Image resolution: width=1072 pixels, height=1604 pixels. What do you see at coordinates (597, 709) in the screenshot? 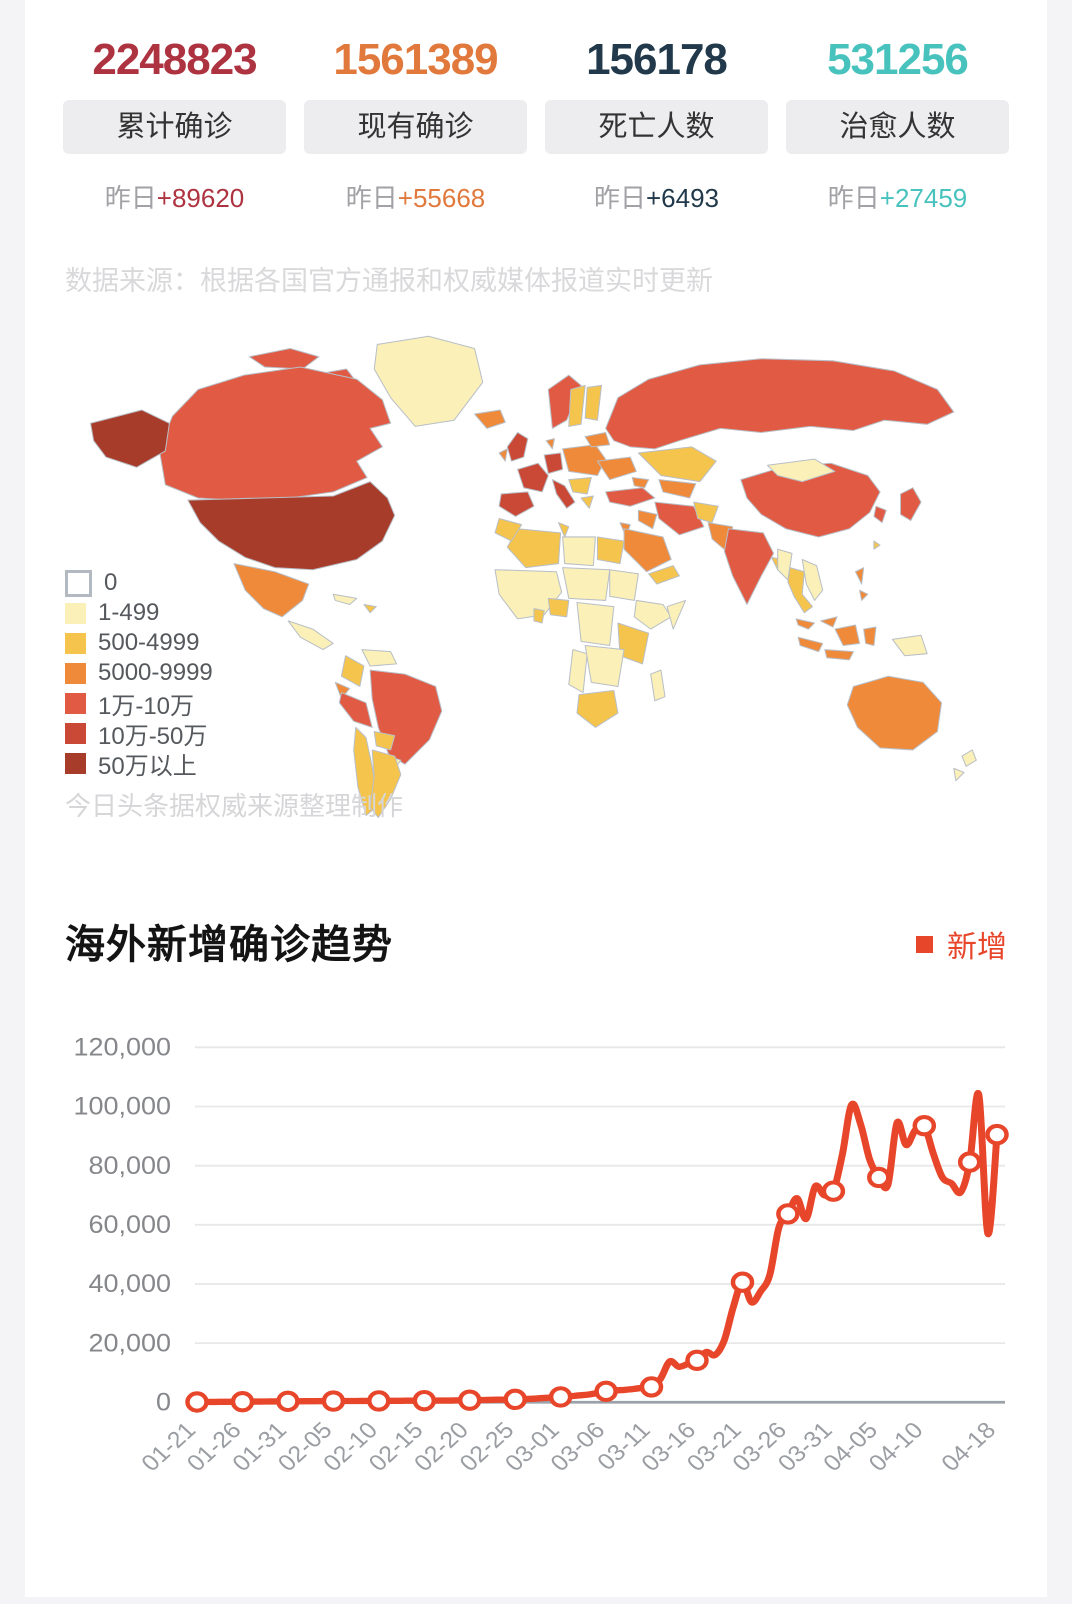
I see `region-south-africa` at bounding box center [597, 709].